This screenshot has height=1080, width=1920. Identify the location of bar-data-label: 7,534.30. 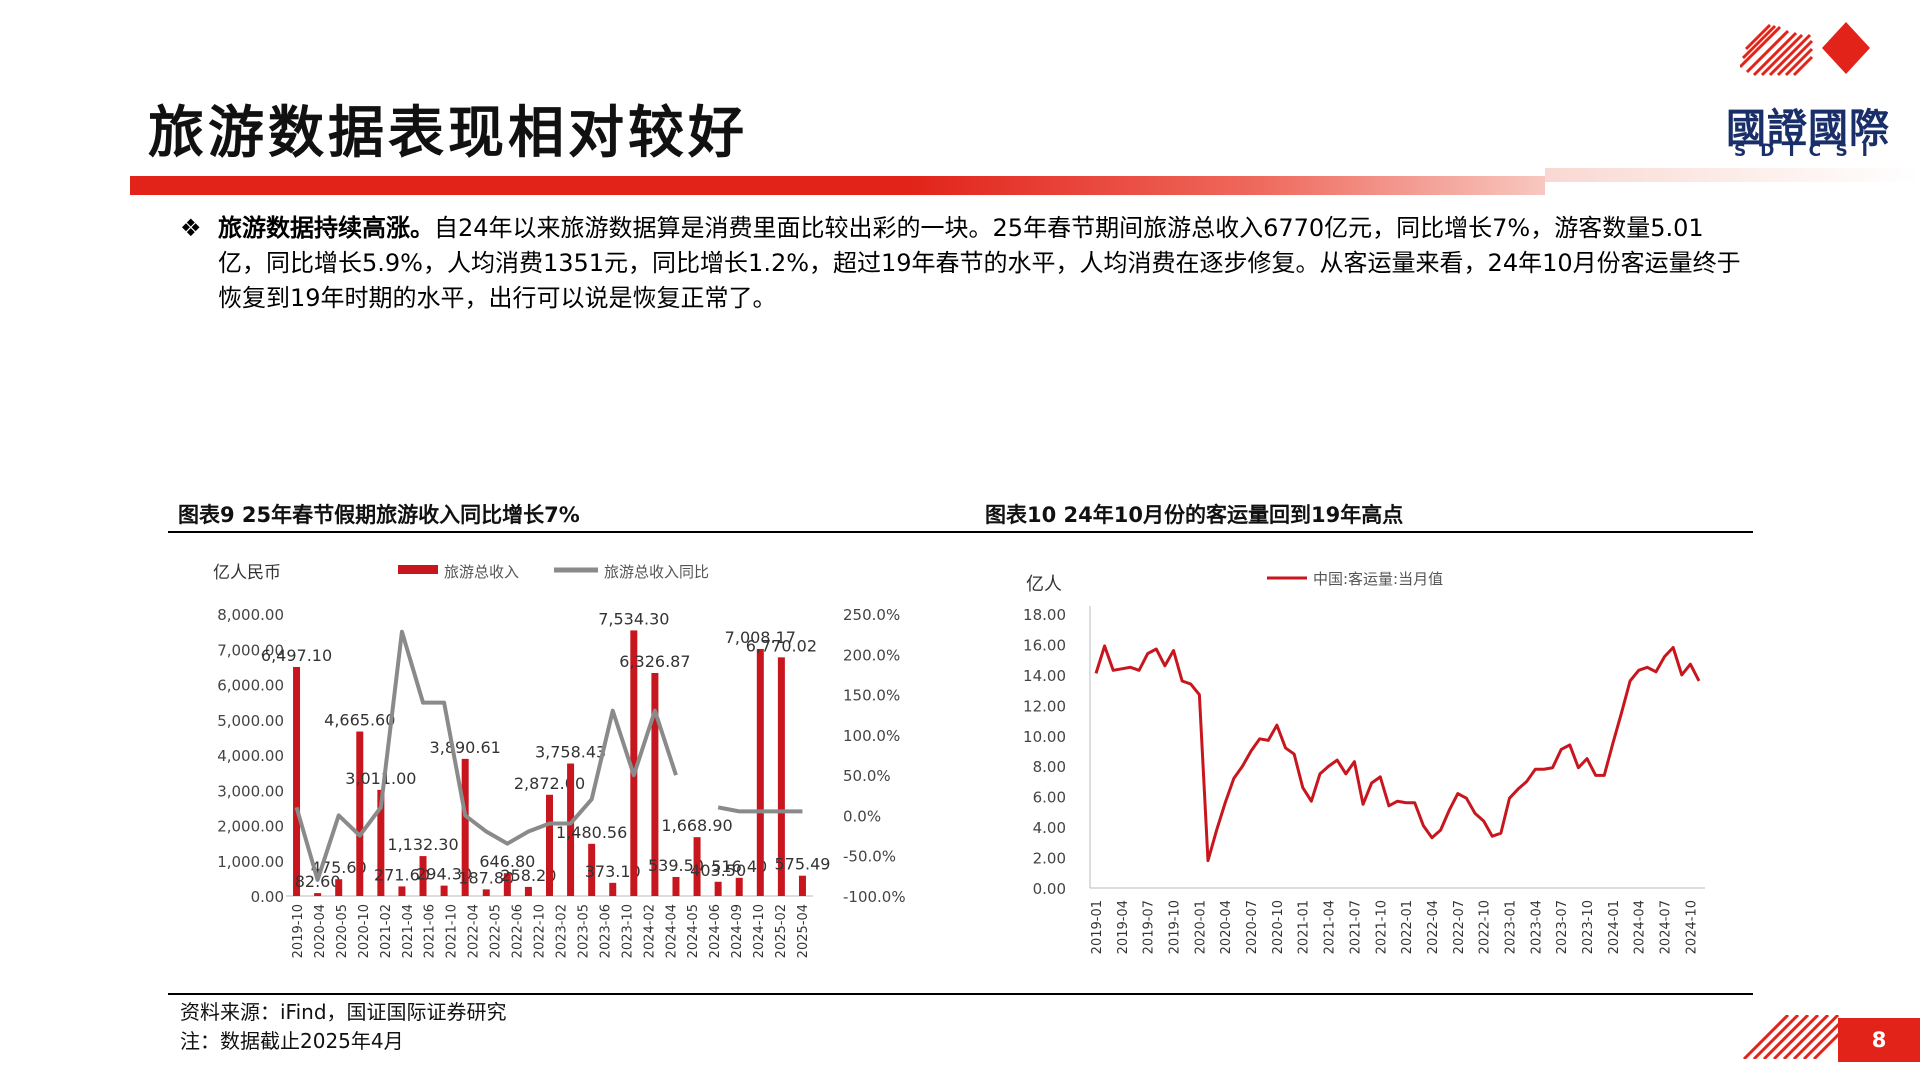
(633, 618).